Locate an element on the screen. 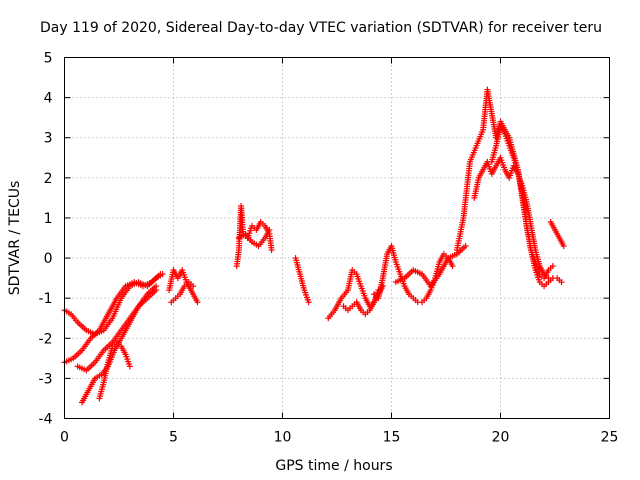 This screenshot has height=480, width=640. y-tick-label: 4 is located at coordinates (48, 99).